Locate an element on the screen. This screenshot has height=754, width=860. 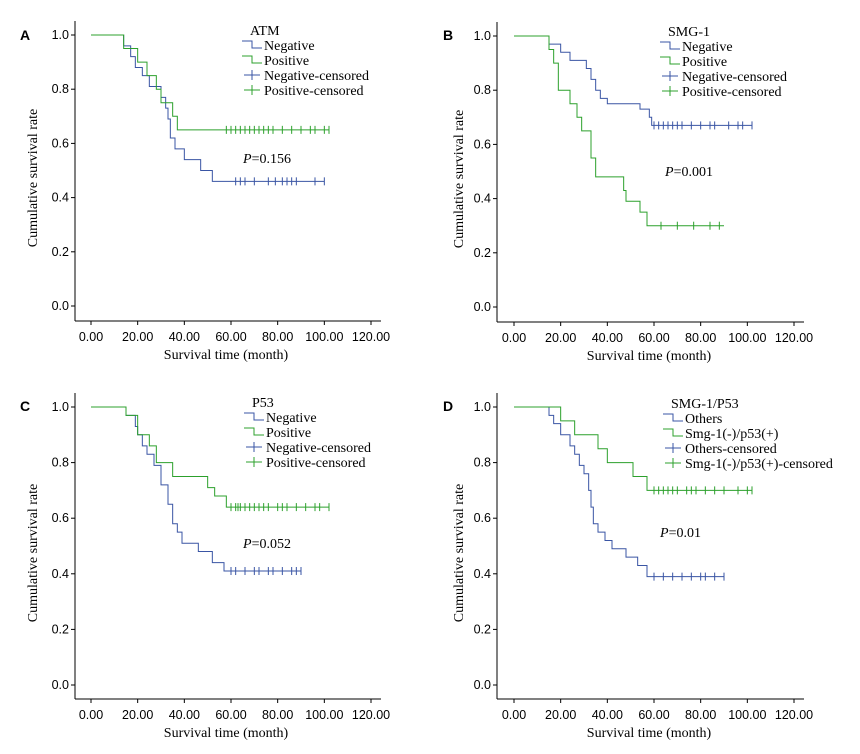
panel-letter: A is located at coordinates (25, 35).